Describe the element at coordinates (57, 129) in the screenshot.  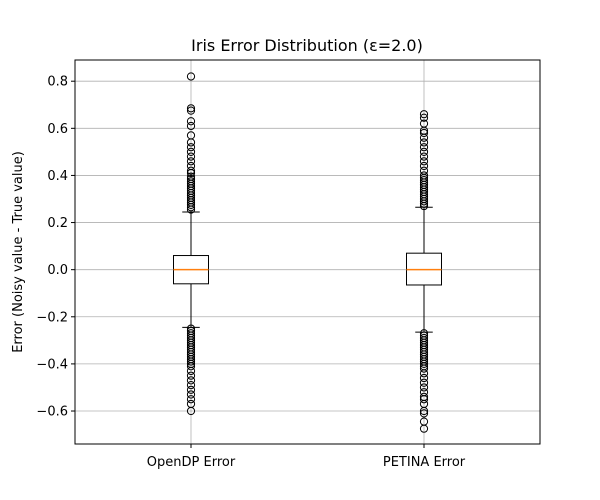
I see `y-tick-label: 0.6` at that location.